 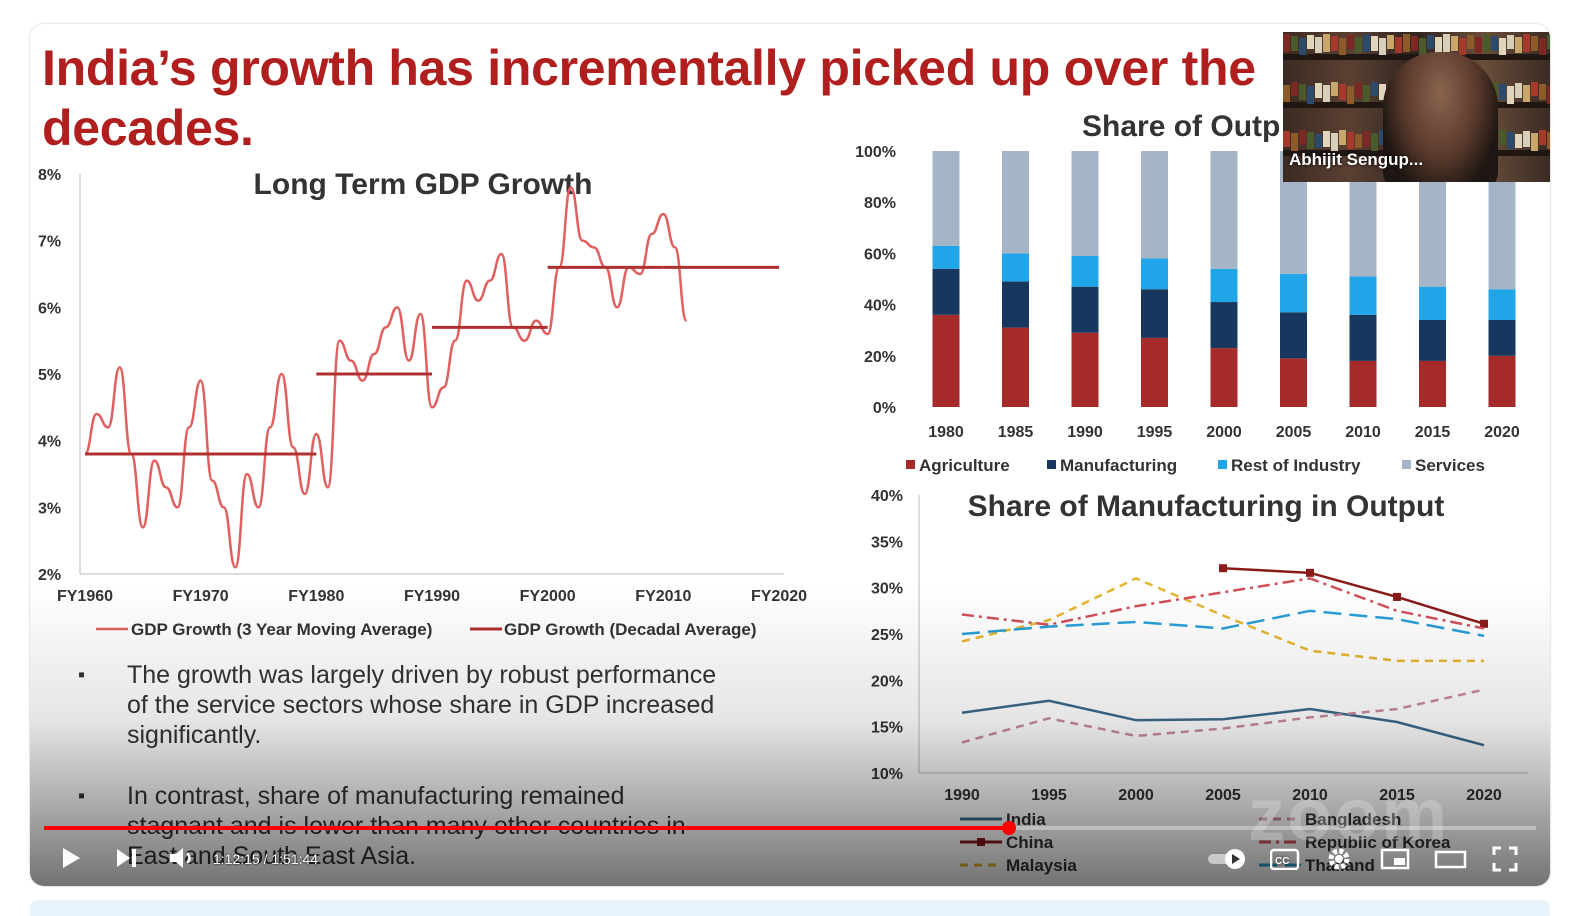 I want to click on theater-mode-button, so click(x=1451, y=861).